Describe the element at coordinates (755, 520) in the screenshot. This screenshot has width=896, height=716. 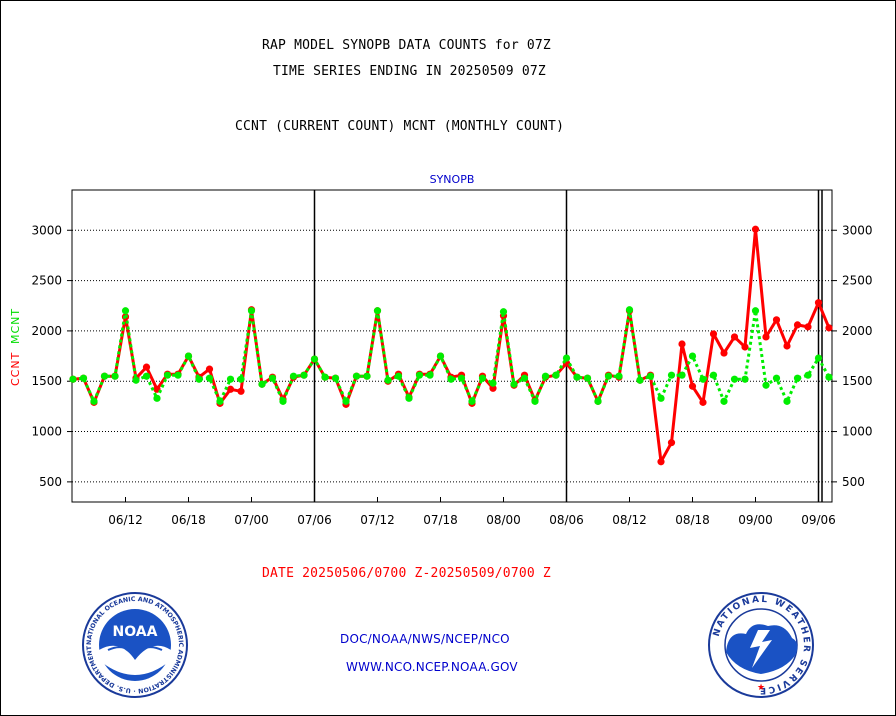
I see `x-tick-label: 09/00` at that location.